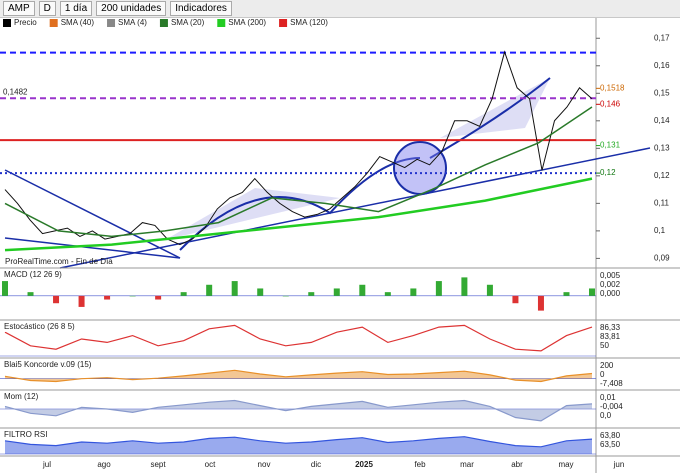 This screenshot has height=473, width=680. I want to click on panel-axis-label: 0,002, so click(610, 284).